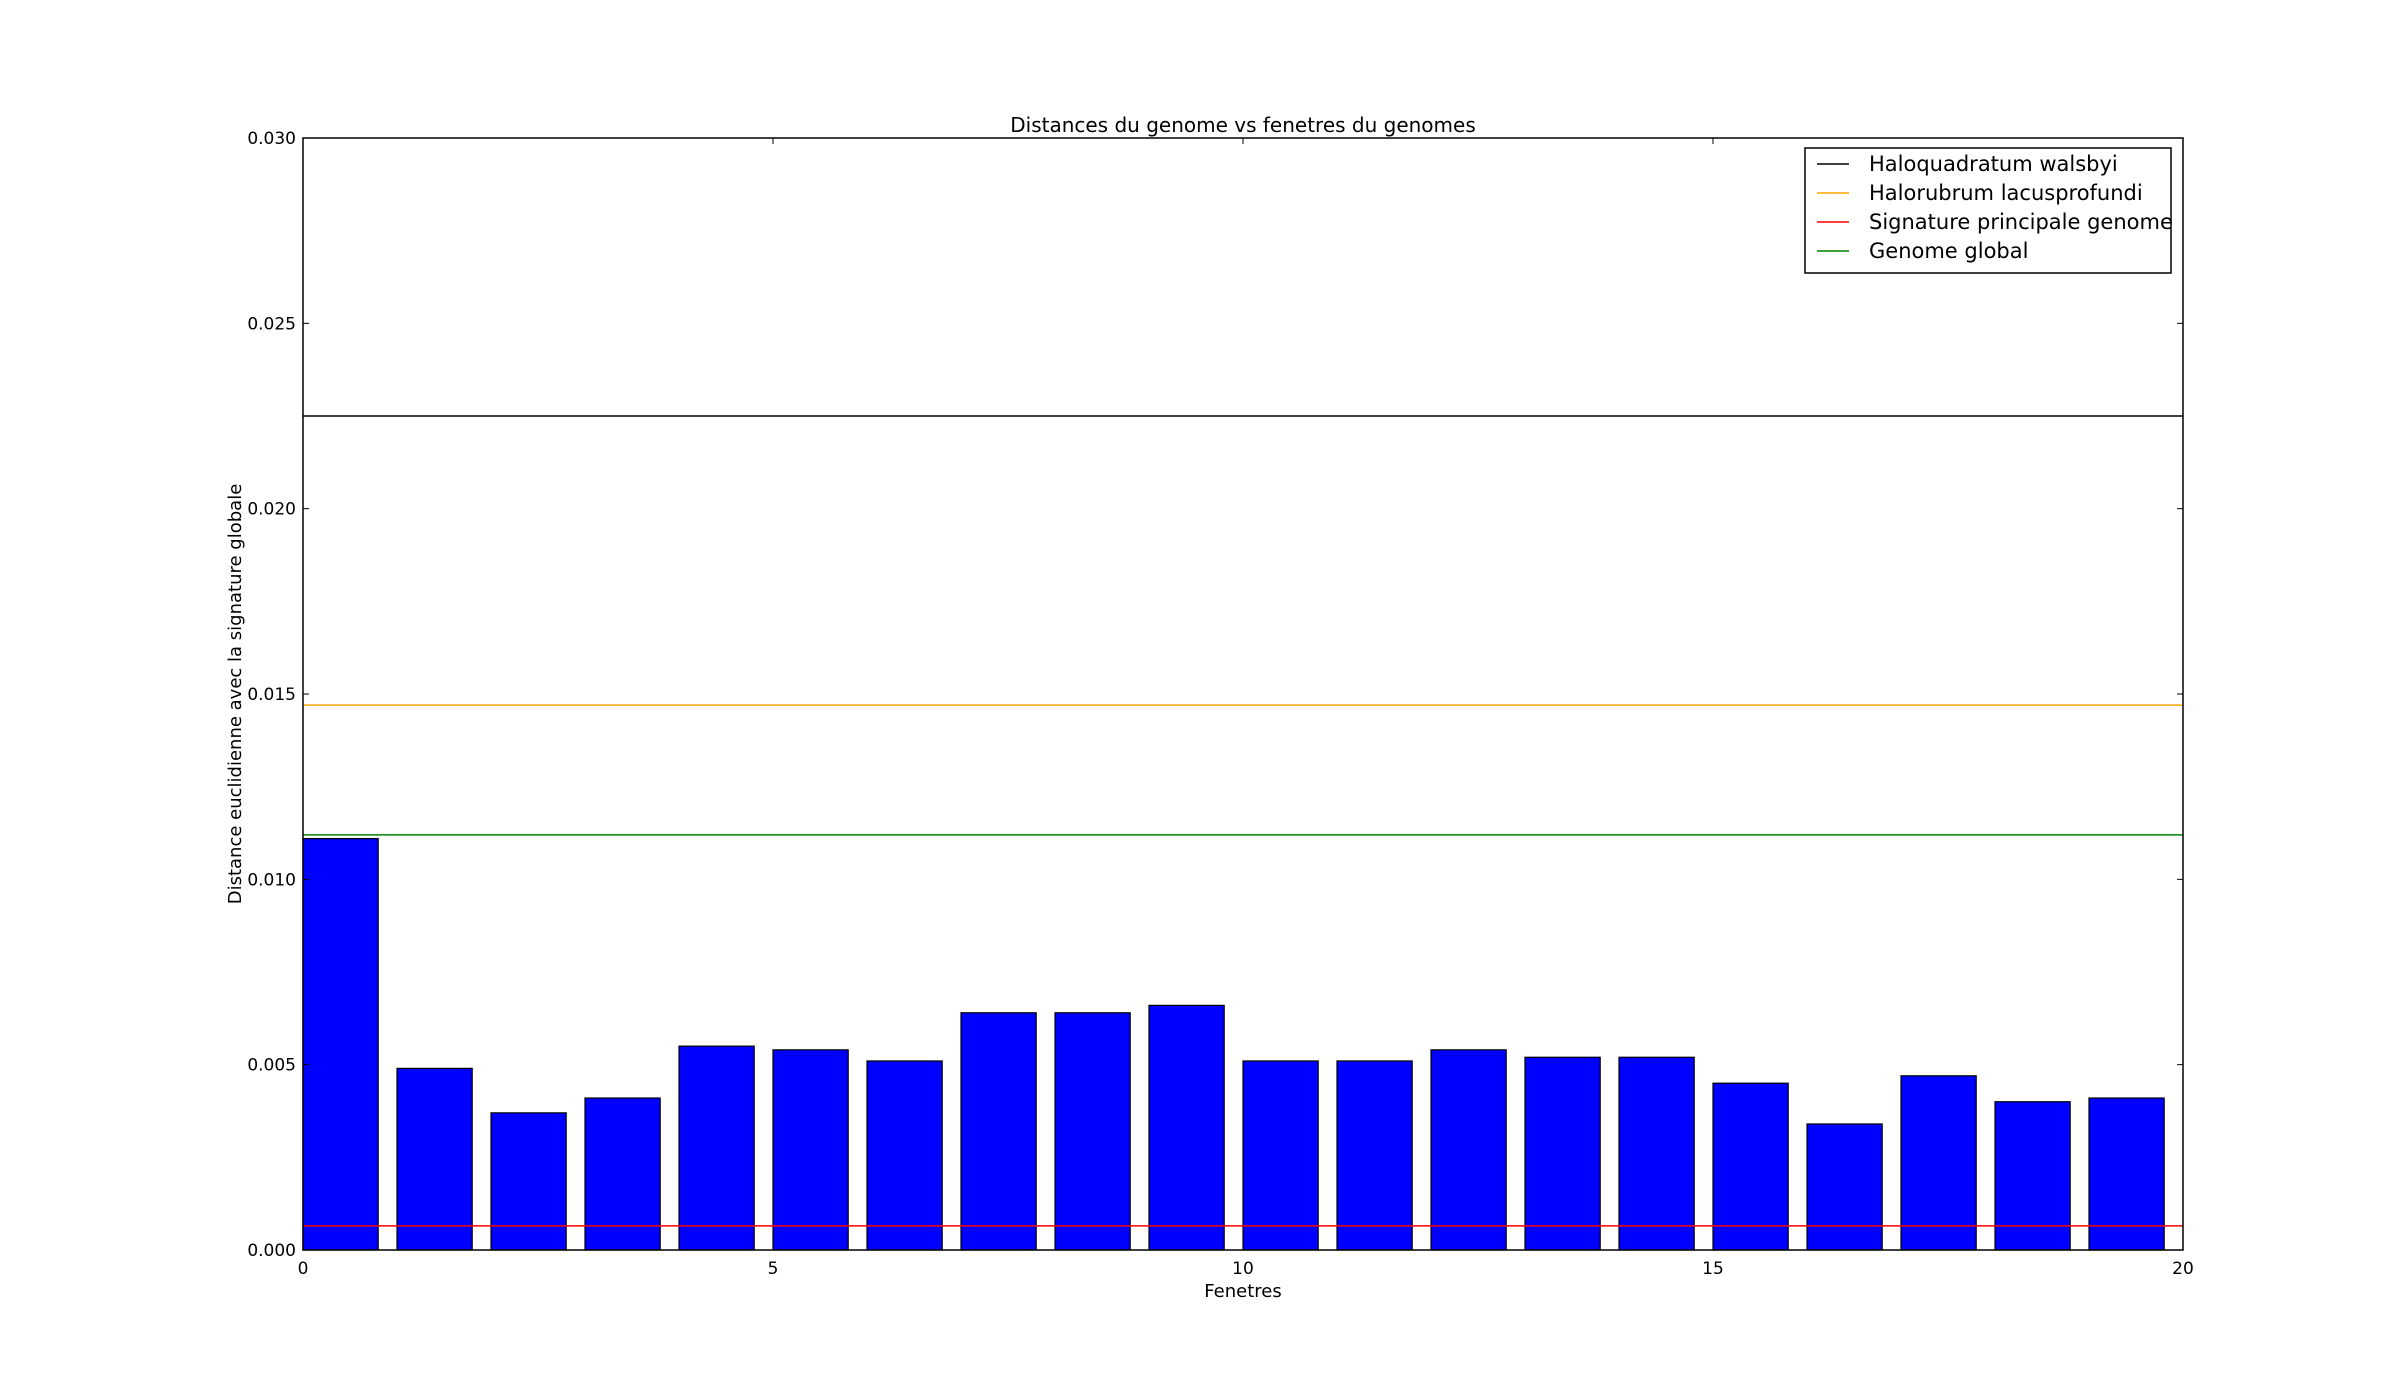 The width and height of the screenshot is (2400, 1375). Describe the element at coordinates (1243, 1269) in the screenshot. I see `x-tick-label: 10` at that location.